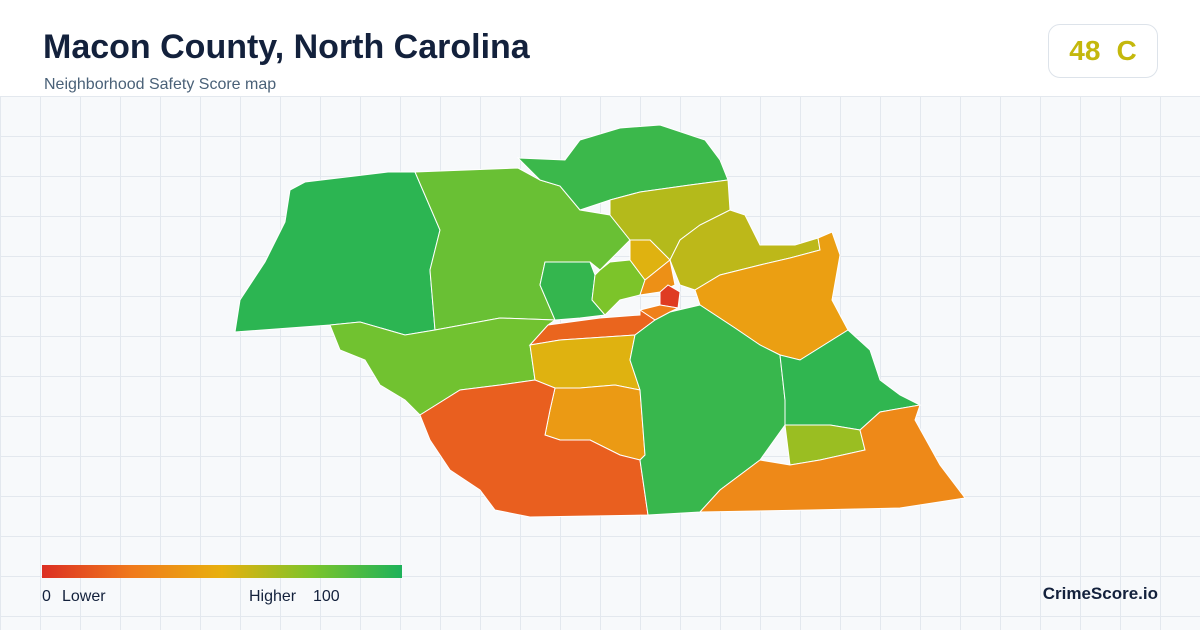  I want to click on legend-max: 100, so click(326, 596).